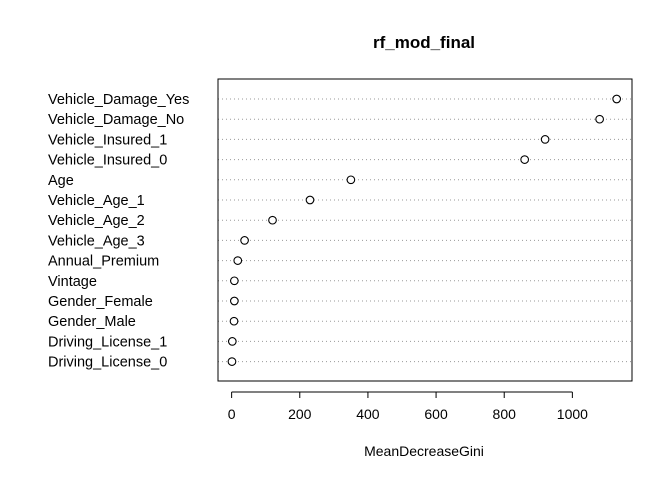  What do you see at coordinates (103, 262) in the screenshot?
I see `variable-label: Annual_Premium` at bounding box center [103, 262].